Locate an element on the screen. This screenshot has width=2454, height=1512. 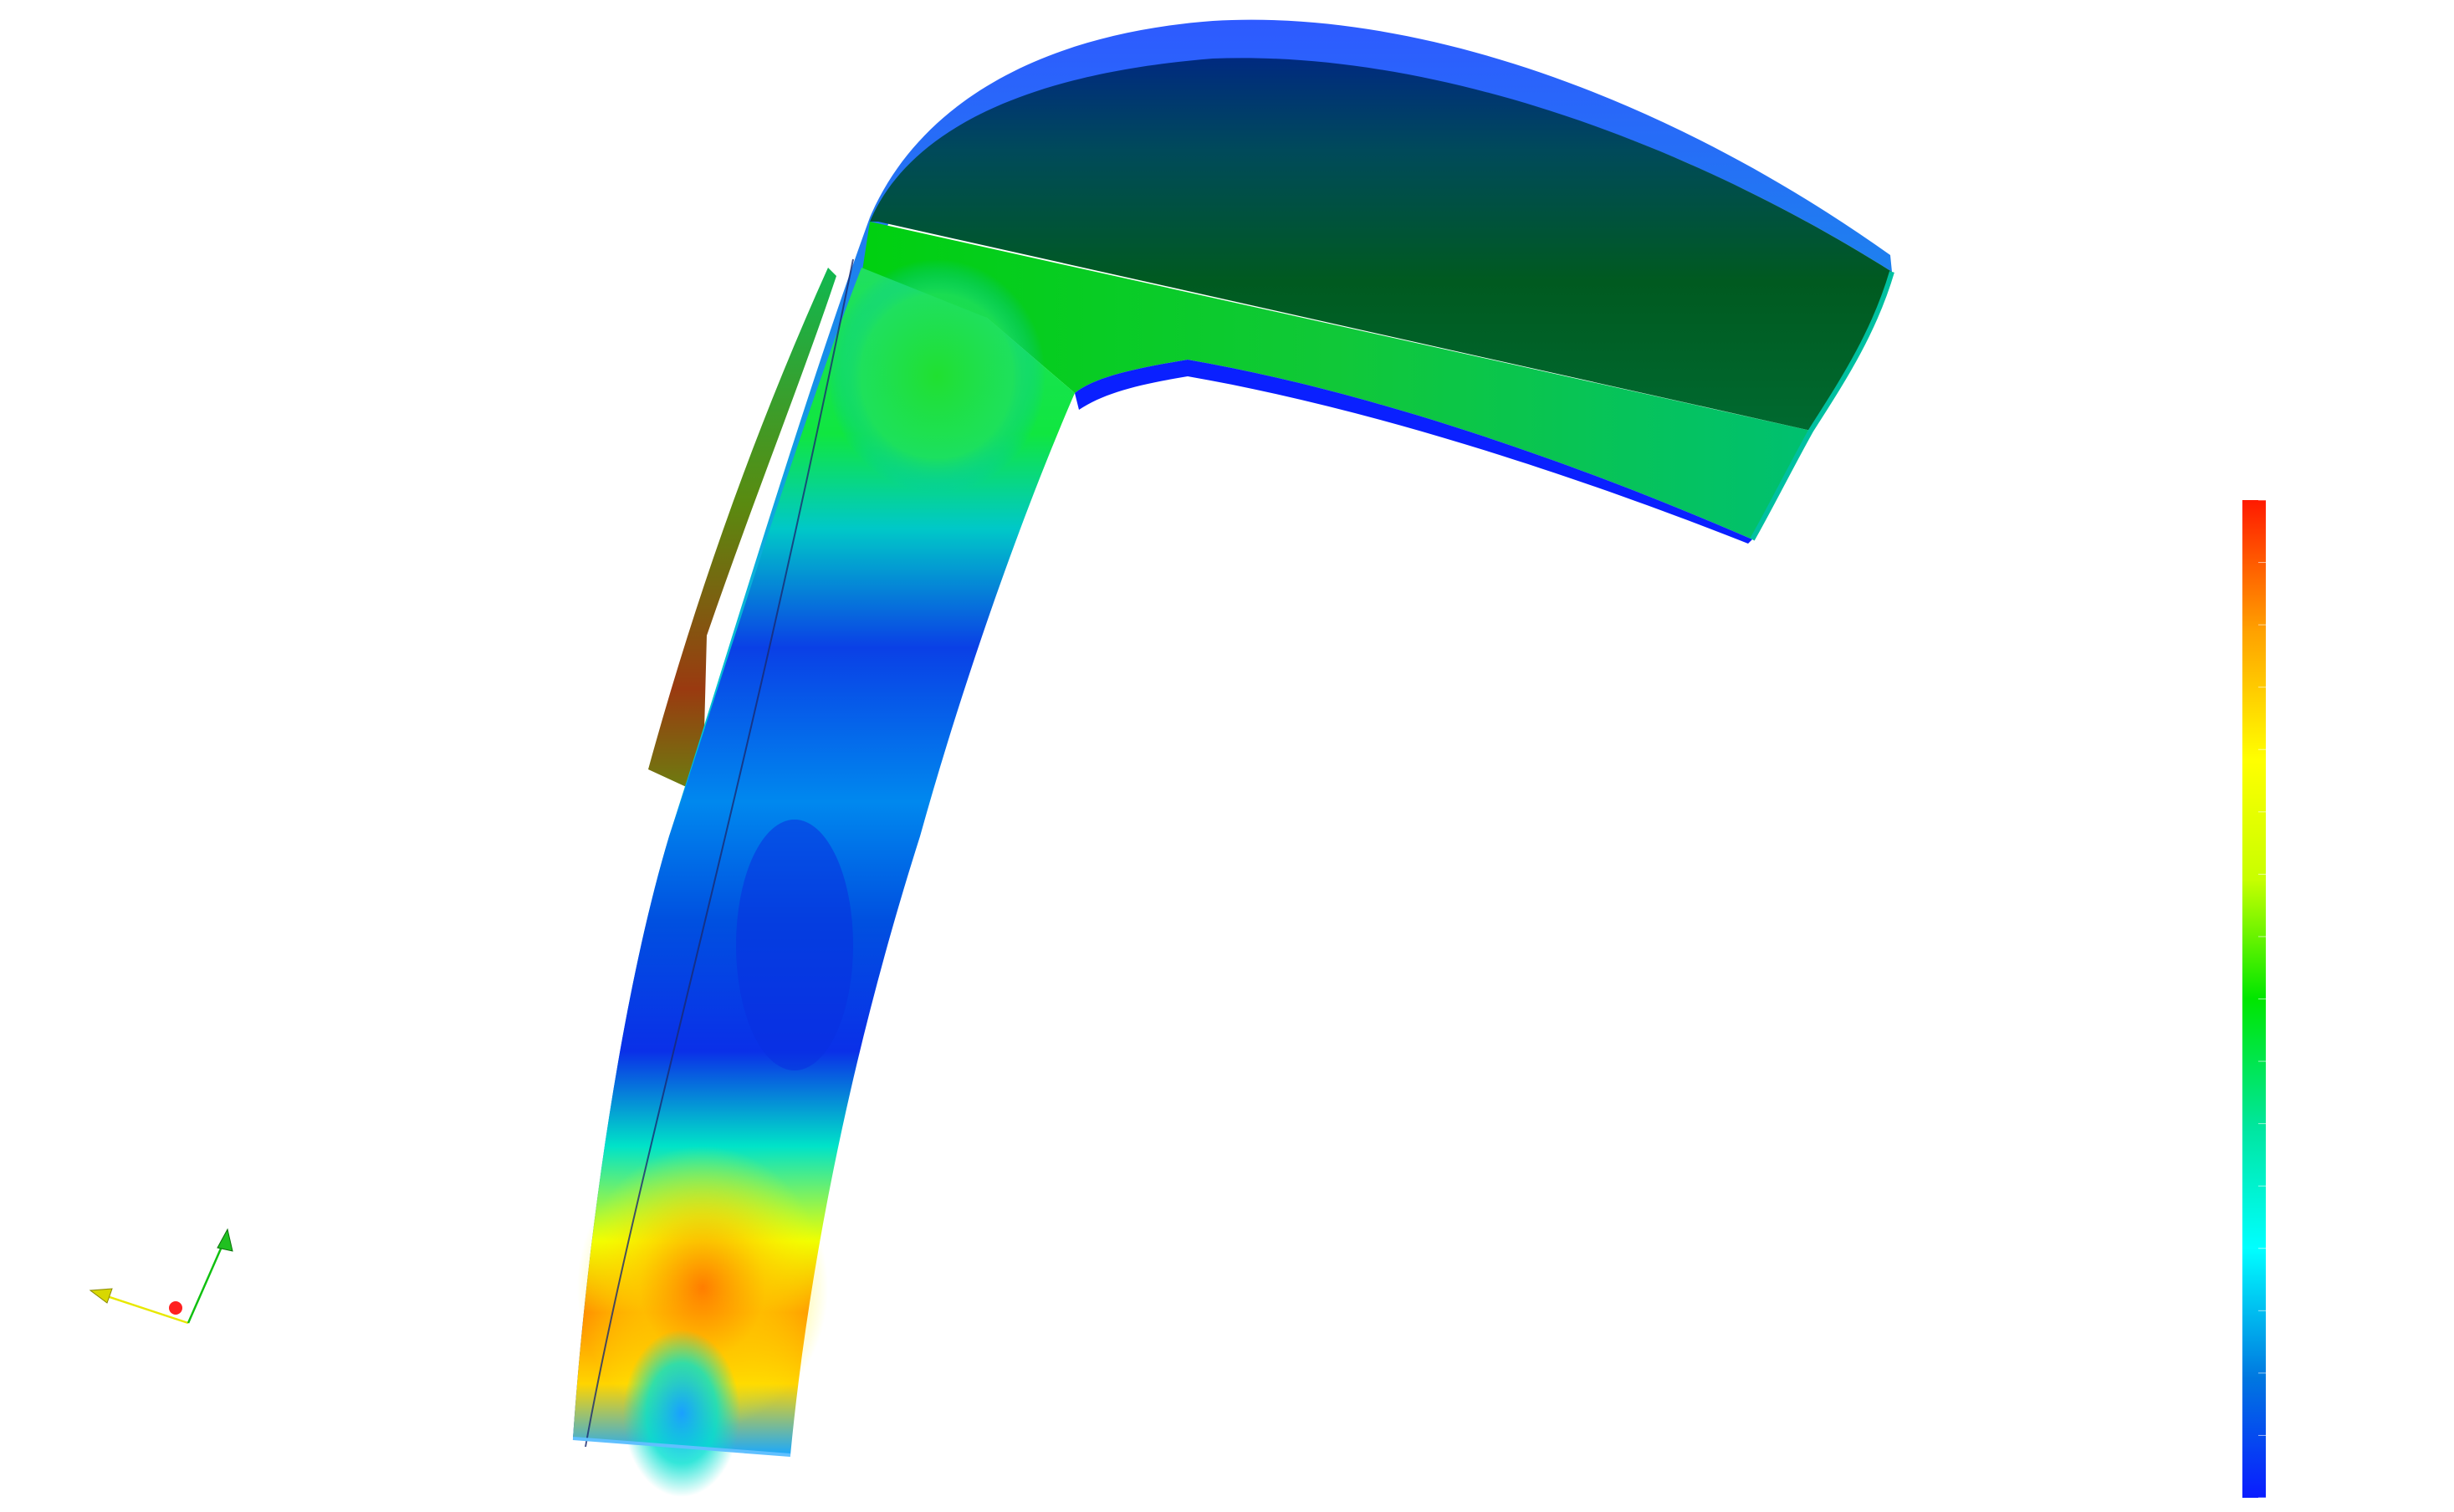
orientation-axes-icon is located at coordinates (161, 1276).